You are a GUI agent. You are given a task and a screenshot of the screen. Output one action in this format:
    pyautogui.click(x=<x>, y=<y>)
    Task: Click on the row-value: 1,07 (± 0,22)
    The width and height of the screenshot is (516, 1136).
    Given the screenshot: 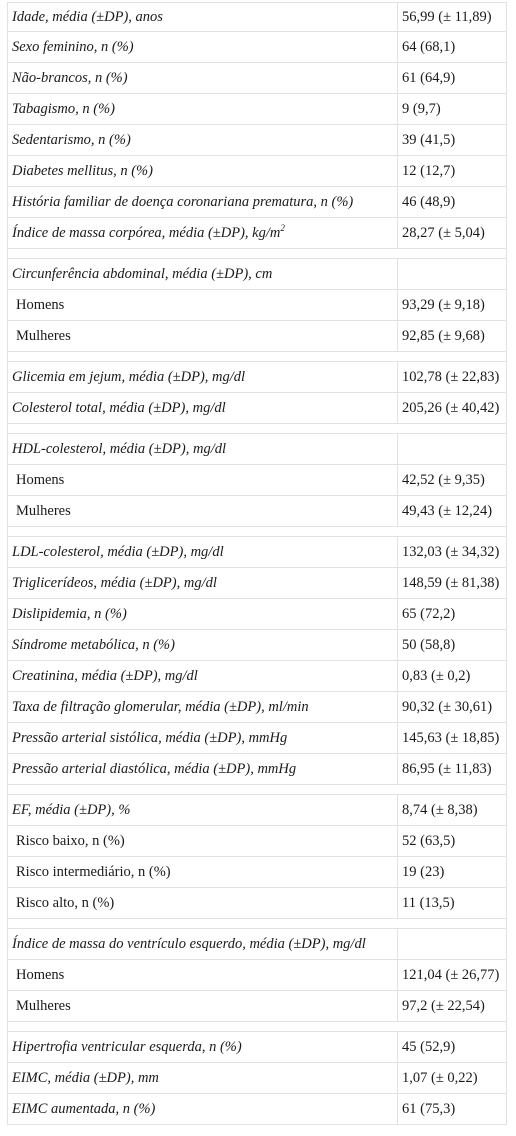 What is the action you would take?
    pyautogui.click(x=452, y=1078)
    